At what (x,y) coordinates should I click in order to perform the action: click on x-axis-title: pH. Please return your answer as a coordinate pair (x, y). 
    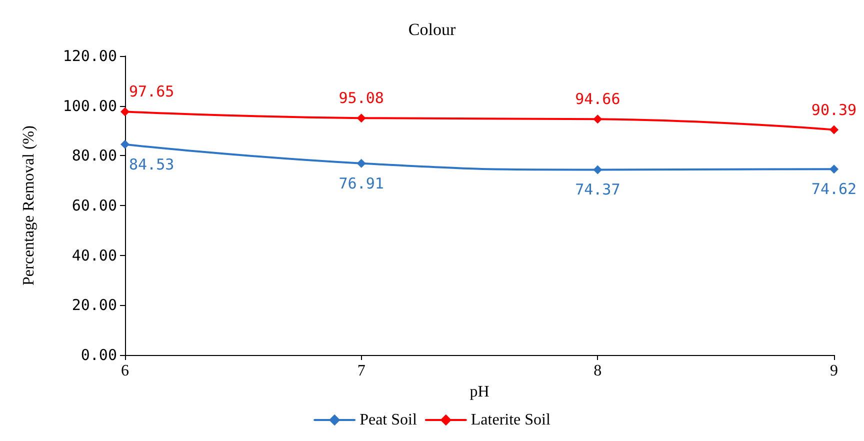
    Looking at the image, I should click on (480, 391).